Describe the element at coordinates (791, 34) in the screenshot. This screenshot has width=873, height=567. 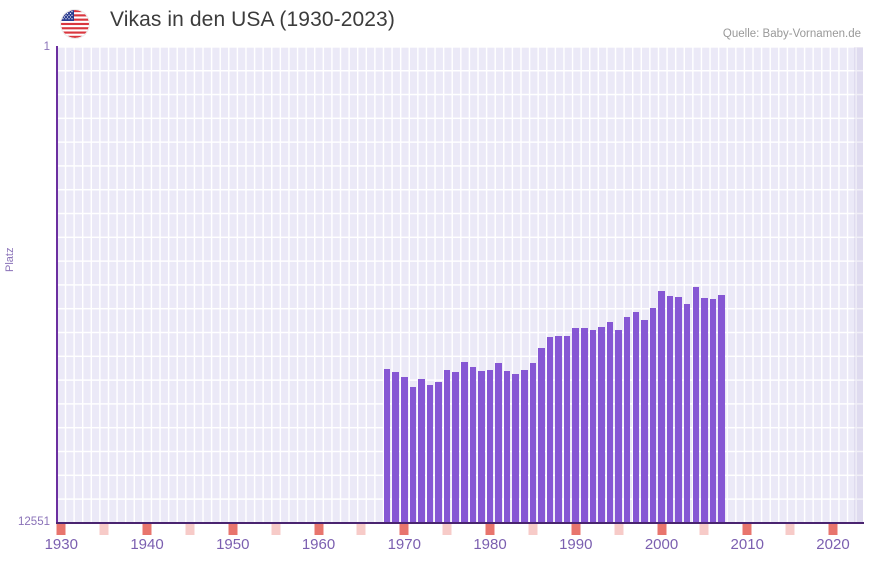
I see `source-attribution: Quelle: Baby-Vornamen.de` at that location.